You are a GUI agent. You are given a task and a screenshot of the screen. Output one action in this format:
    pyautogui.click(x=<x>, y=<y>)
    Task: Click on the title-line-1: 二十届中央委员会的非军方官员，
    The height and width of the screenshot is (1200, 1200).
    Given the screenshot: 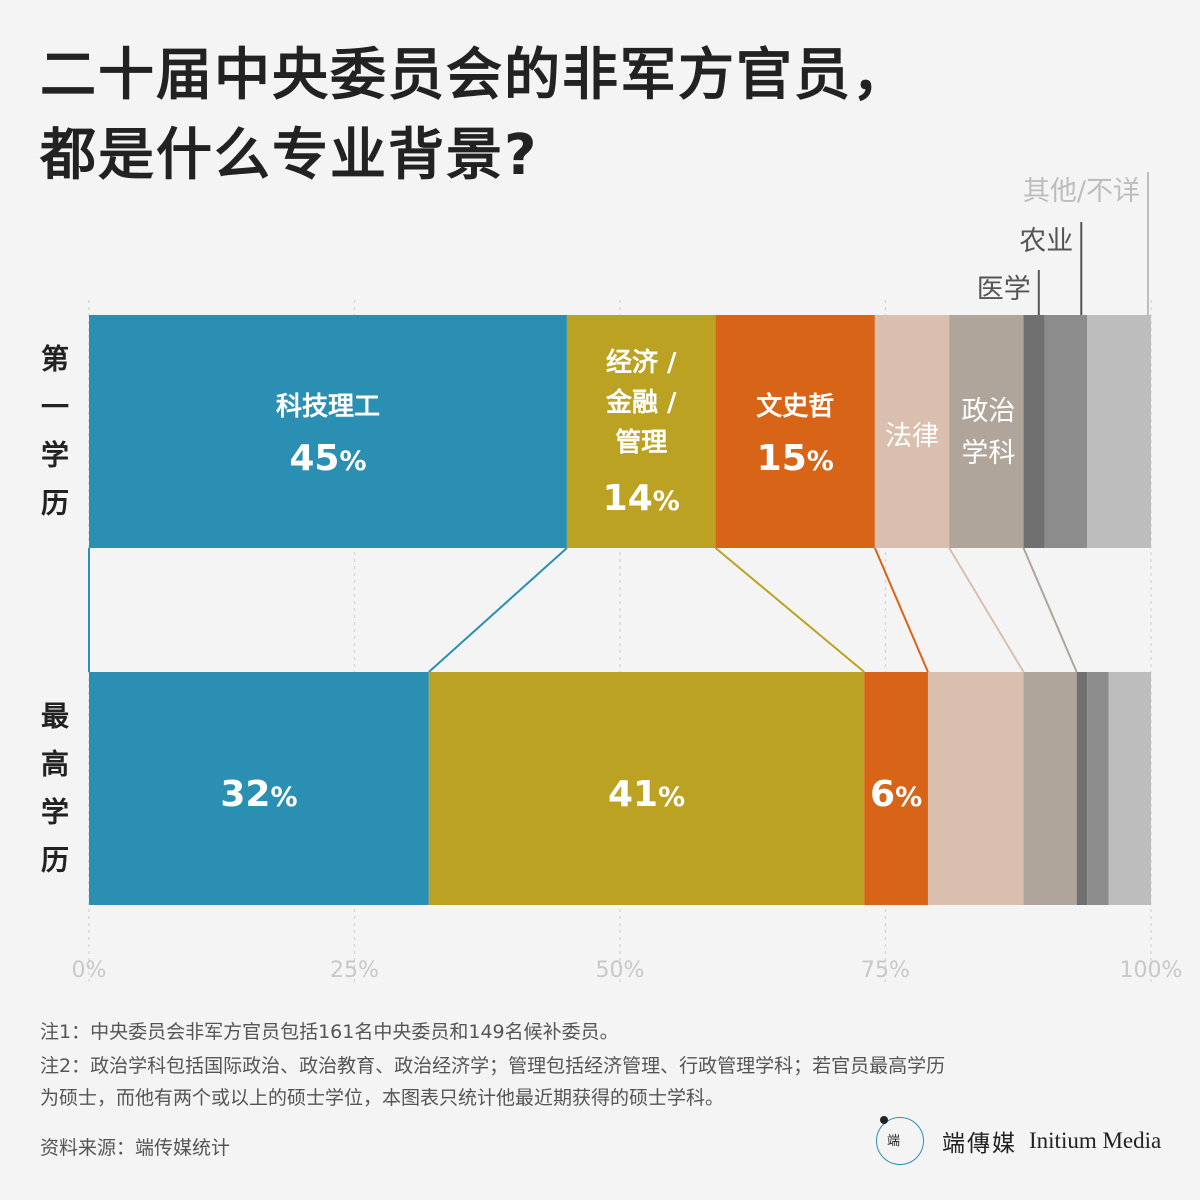 What is the action you would take?
    pyautogui.click(x=475, y=75)
    